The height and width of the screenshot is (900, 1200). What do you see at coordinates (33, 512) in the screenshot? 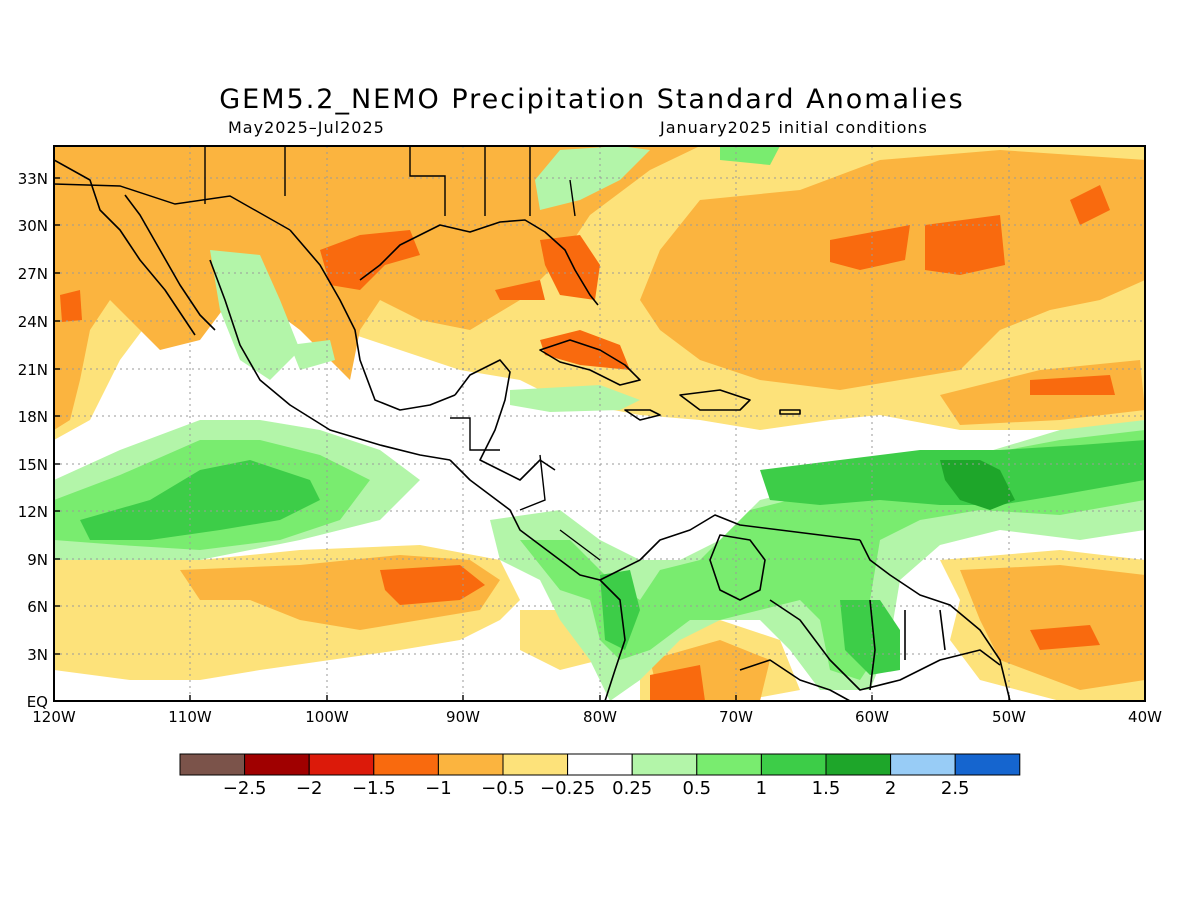
I see `lat-label: 12N` at bounding box center [33, 512].